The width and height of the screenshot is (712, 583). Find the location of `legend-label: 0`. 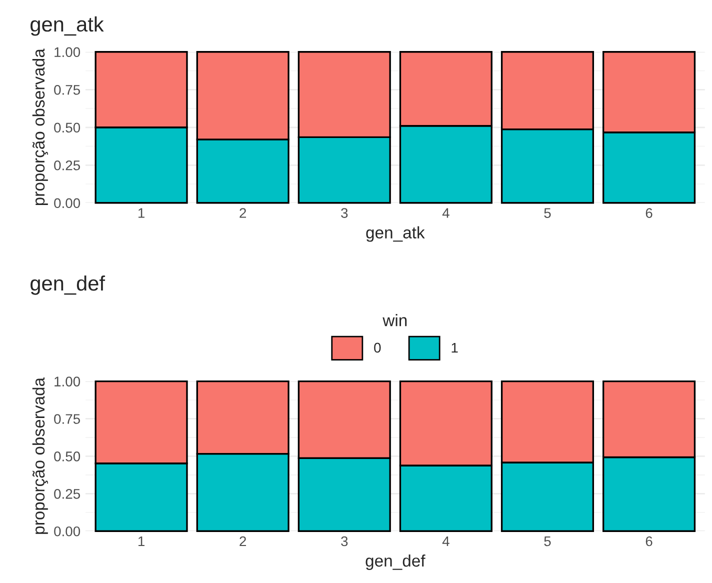

legend-label: 0 is located at coordinates (377, 347).